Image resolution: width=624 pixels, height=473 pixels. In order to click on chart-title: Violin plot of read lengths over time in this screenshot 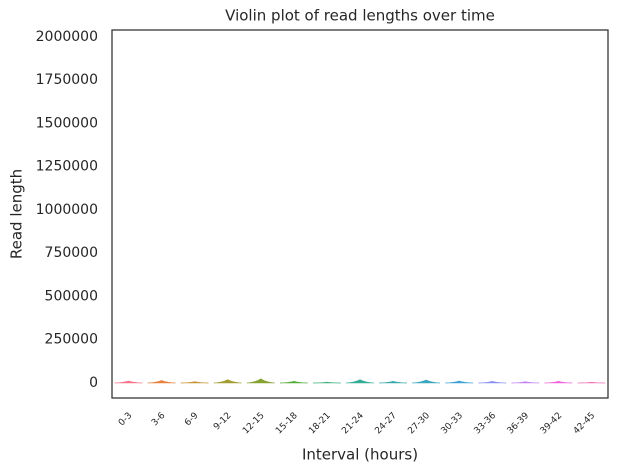, I will do `click(360, 16)`.